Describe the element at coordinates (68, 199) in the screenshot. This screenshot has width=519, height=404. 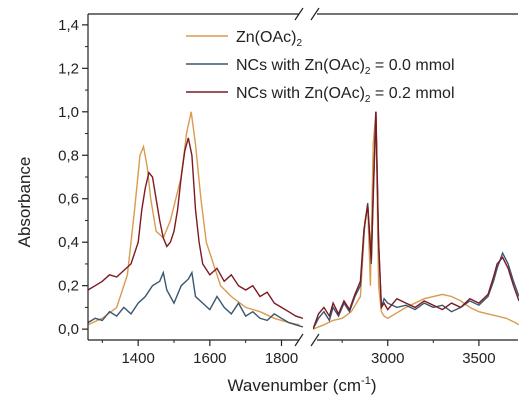
I see `y-tick-label: 0,6` at that location.